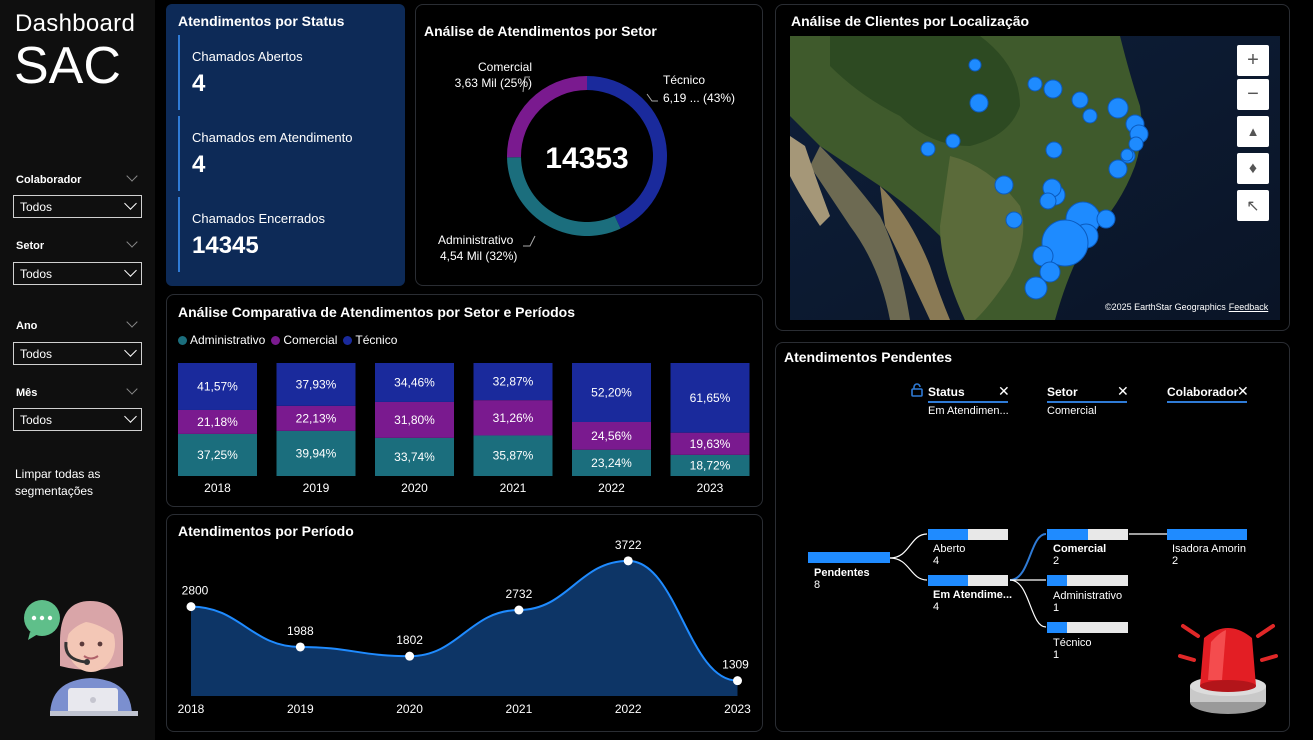  Describe the element at coordinates (272, 137) in the screenshot. I see `kpi-label: Chamados em Atendimento` at that location.